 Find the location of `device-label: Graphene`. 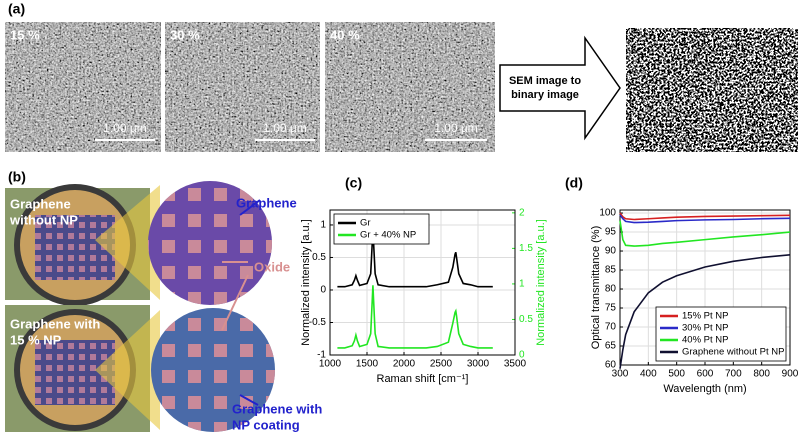

device-label: Graphene is located at coordinates (40, 203).